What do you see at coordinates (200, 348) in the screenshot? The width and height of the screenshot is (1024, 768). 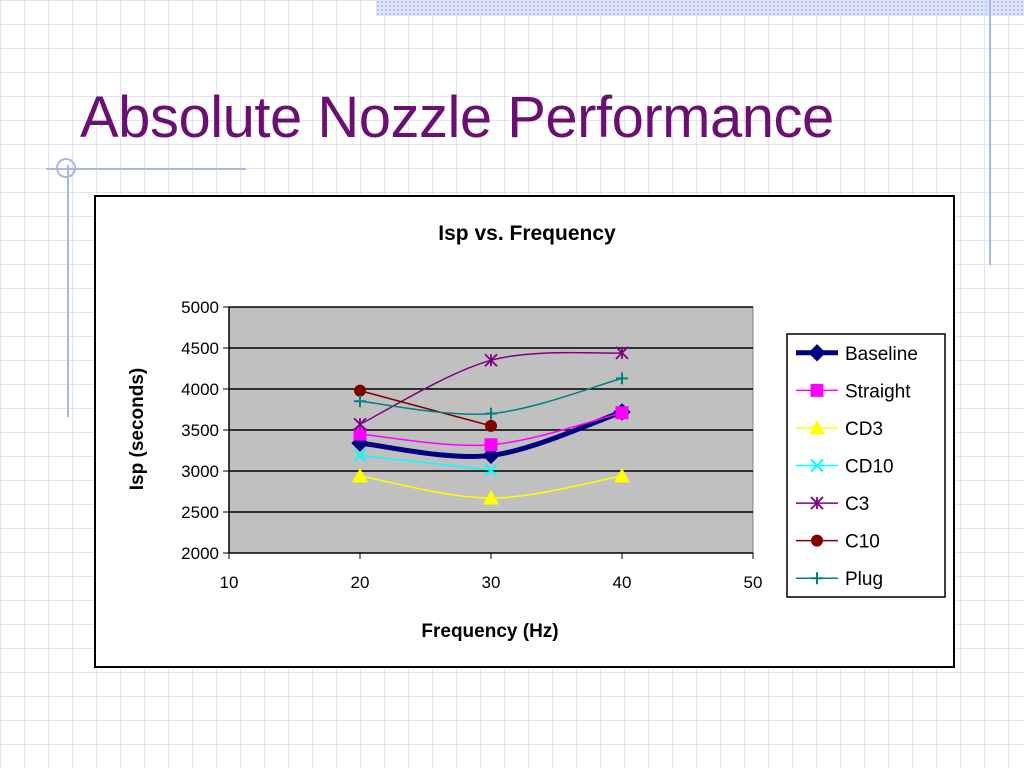 I see `y-tick-label-4500: 4500` at bounding box center [200, 348].